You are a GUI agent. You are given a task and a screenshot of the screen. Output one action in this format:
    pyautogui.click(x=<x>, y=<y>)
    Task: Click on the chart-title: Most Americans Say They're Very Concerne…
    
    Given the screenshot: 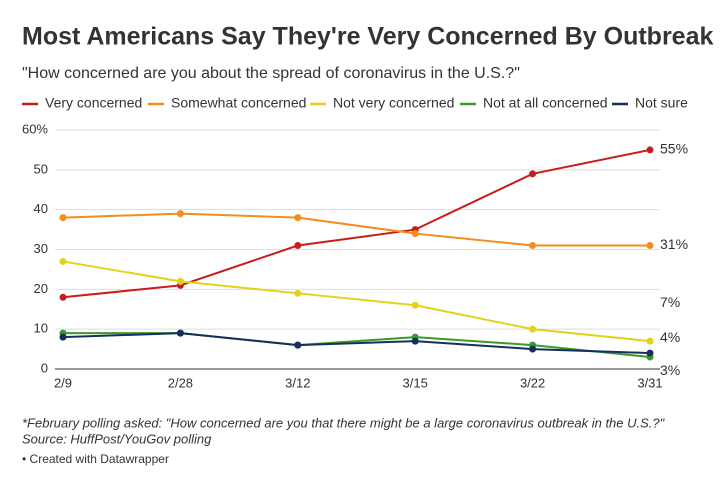 What is the action you would take?
    pyautogui.click(x=367, y=37)
    